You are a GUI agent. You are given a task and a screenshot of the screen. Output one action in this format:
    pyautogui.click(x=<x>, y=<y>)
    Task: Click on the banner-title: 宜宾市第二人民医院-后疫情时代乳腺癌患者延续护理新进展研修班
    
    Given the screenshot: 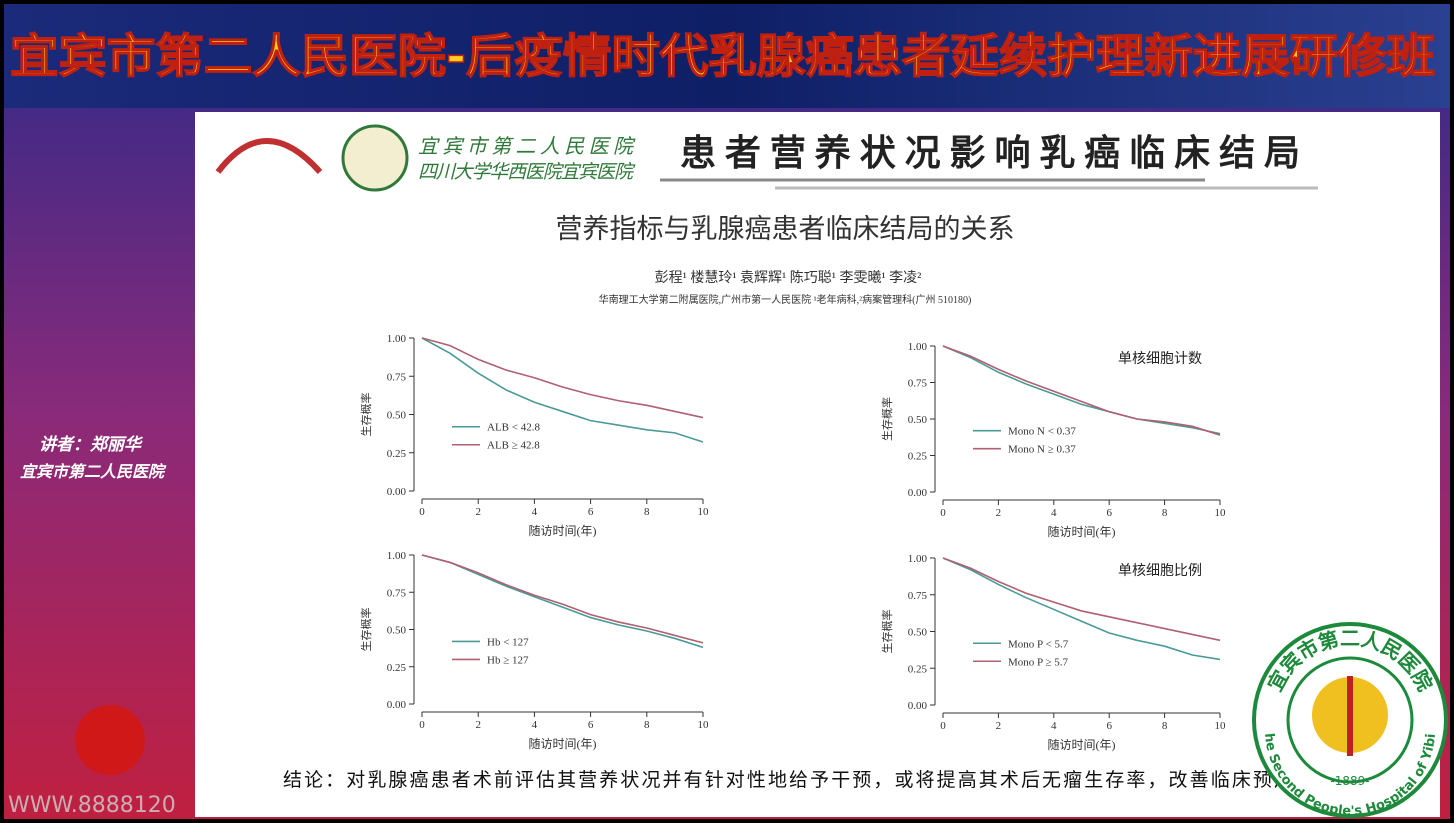 What is the action you would take?
    pyautogui.click(x=722, y=56)
    